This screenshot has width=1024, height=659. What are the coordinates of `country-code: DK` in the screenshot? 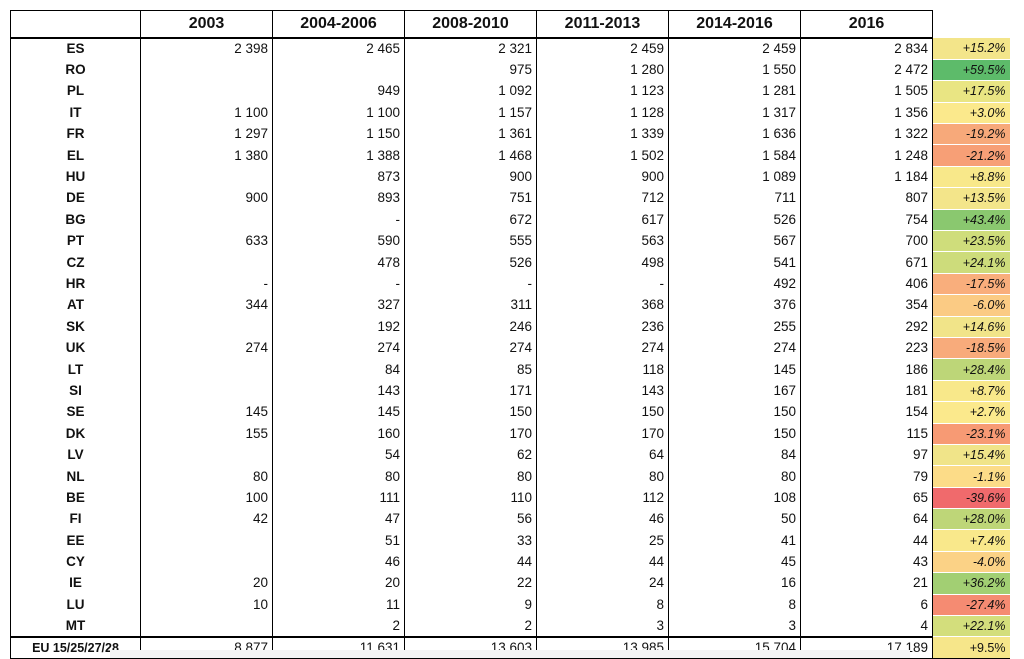 It's located at (75, 434).